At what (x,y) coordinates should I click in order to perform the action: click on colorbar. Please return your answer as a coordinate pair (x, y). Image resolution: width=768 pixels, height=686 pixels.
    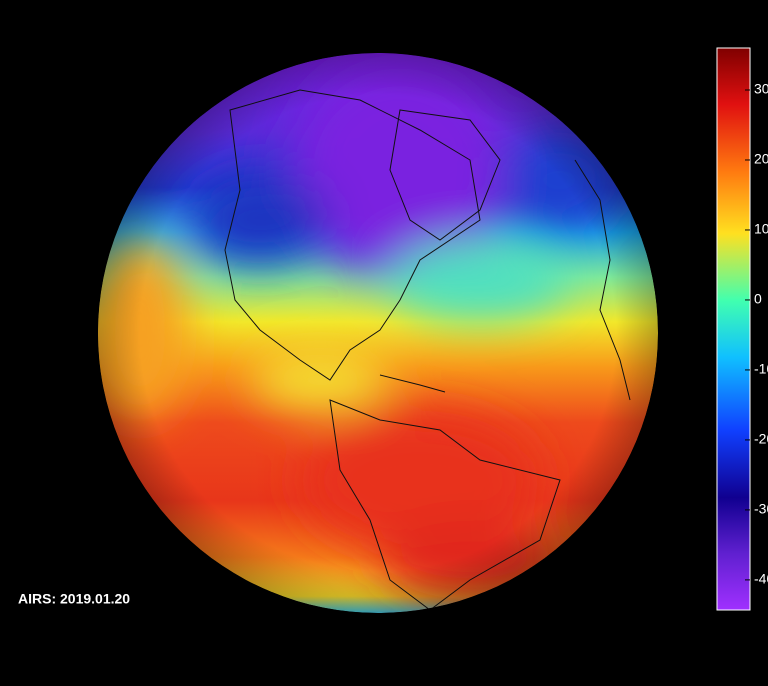
    Looking at the image, I should click on (733, 329).